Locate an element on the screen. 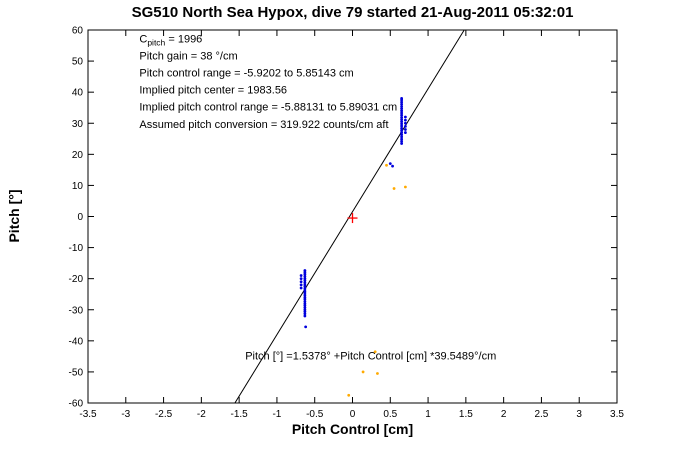 This screenshot has height=454, width=681. y-tick-label: 50 is located at coordinates (78, 62).